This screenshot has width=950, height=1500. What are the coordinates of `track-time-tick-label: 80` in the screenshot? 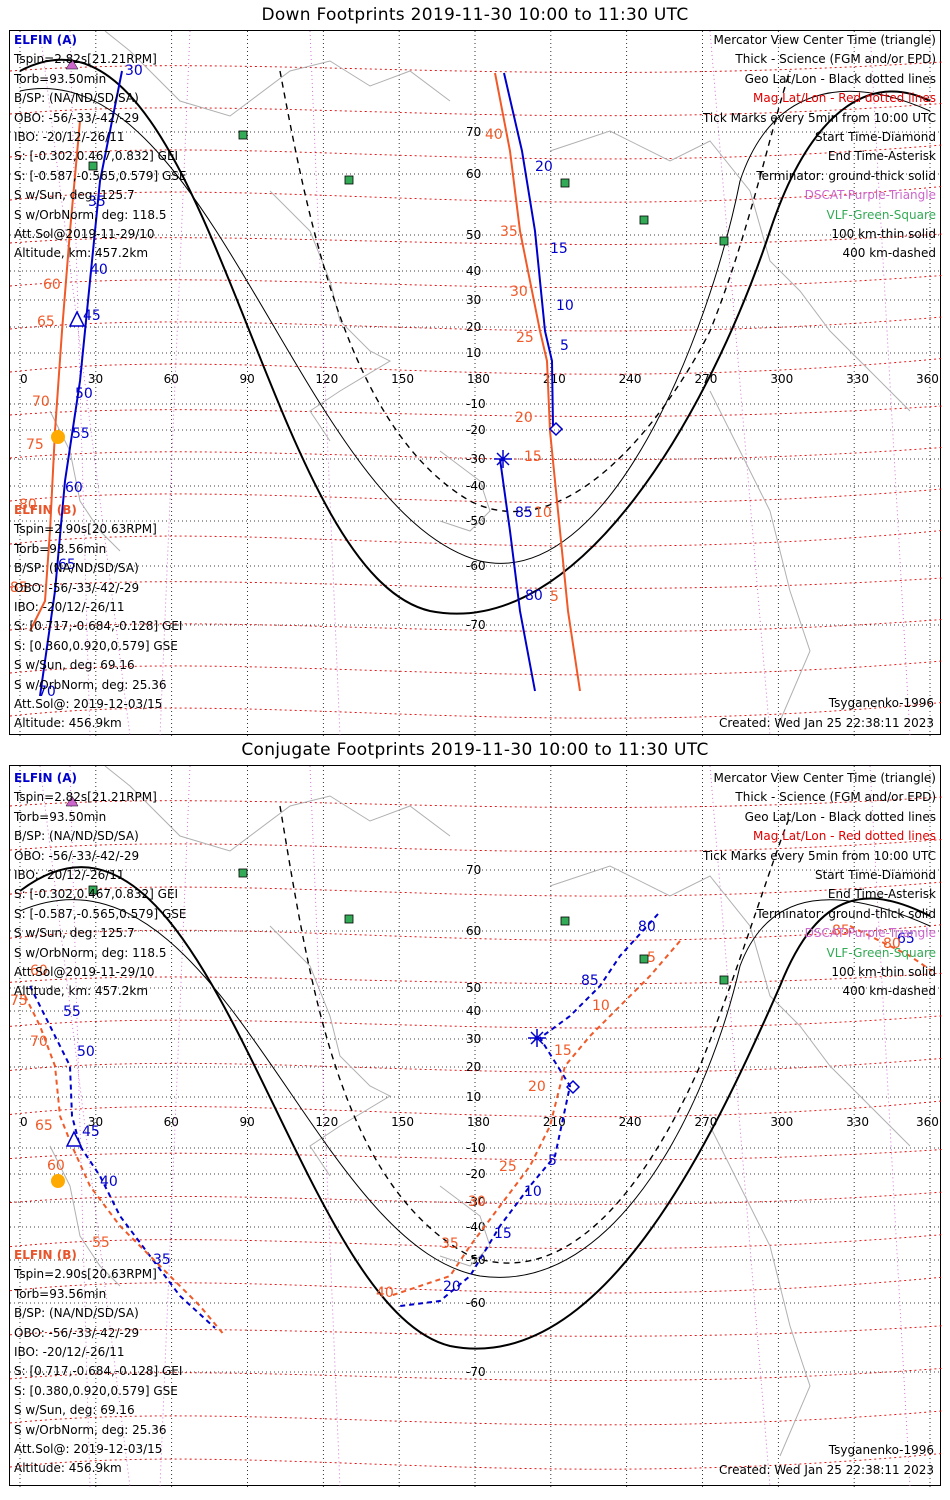 It's located at (28, 505).